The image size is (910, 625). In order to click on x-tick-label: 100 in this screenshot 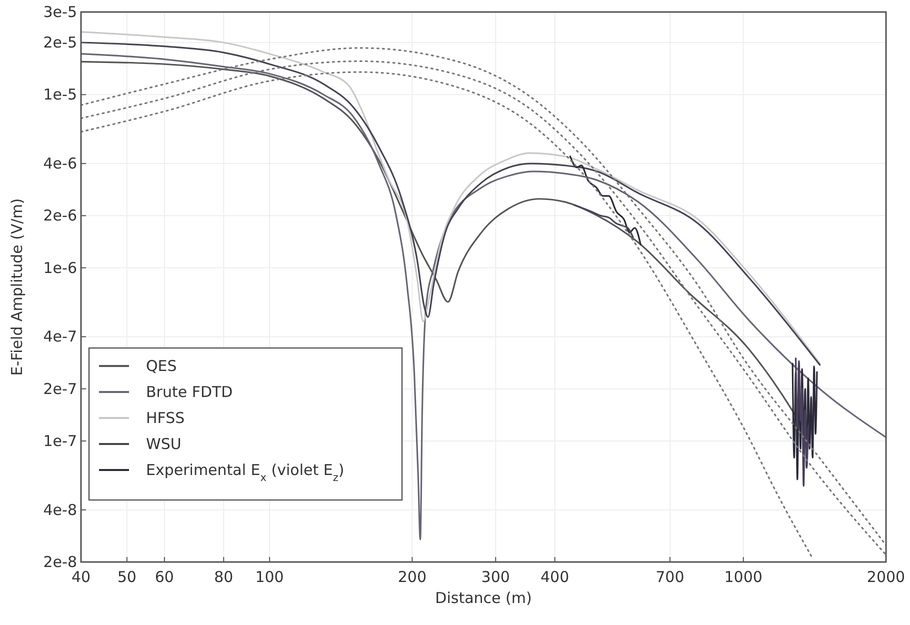, I will do `click(269, 577)`.